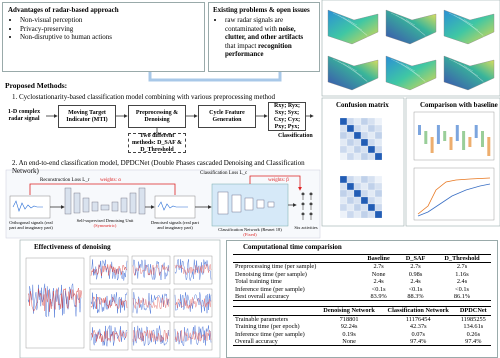 Image resolution: width=500 pixels, height=358 pixels. What do you see at coordinates (262, 319) in the screenshot?
I see `table-cell: Trainable parameters` at bounding box center [262, 319].